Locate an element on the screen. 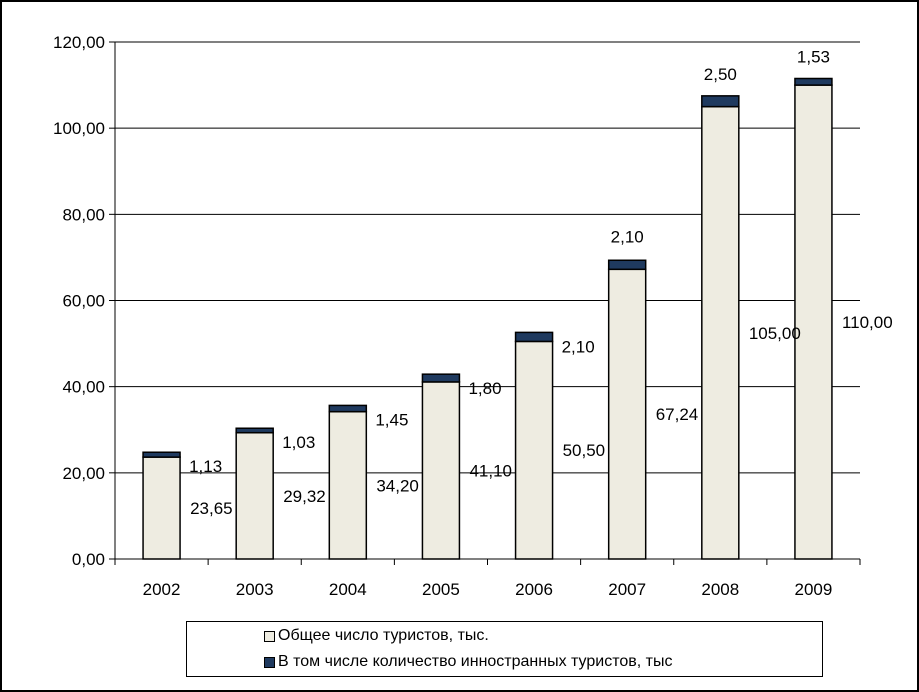  bar-foreign-2008 is located at coordinates (720, 101).